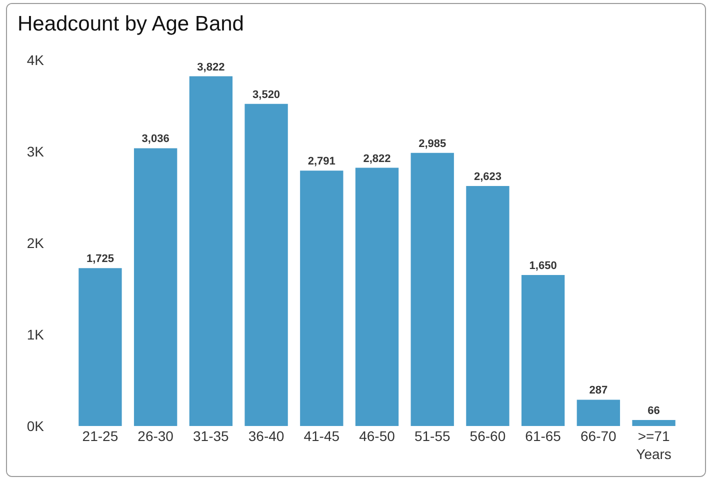  I want to click on y-tick-label: 2K, so click(35, 242).